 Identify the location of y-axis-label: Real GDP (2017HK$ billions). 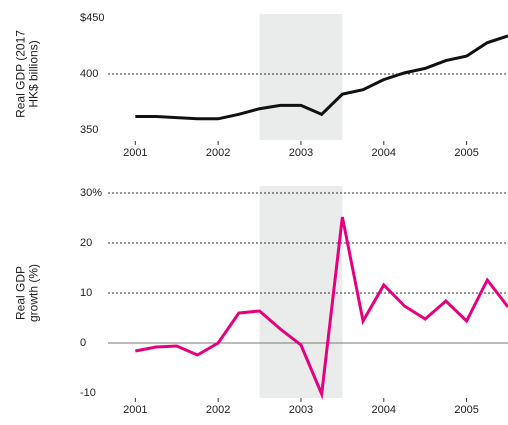
(27, 74).